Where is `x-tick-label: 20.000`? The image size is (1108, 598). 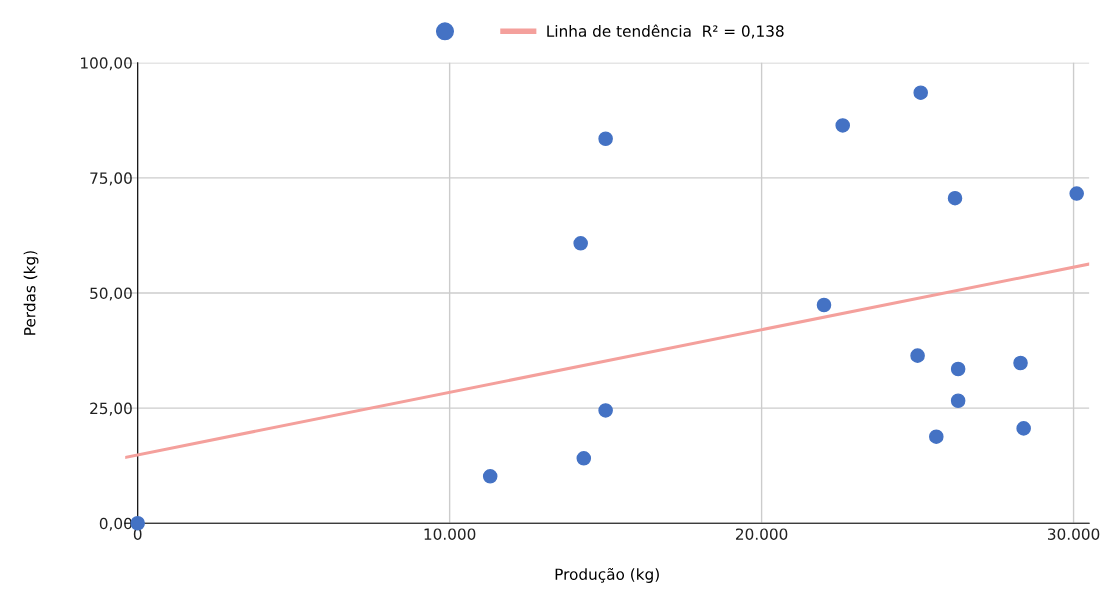 x-tick-label: 20.000 is located at coordinates (762, 534).